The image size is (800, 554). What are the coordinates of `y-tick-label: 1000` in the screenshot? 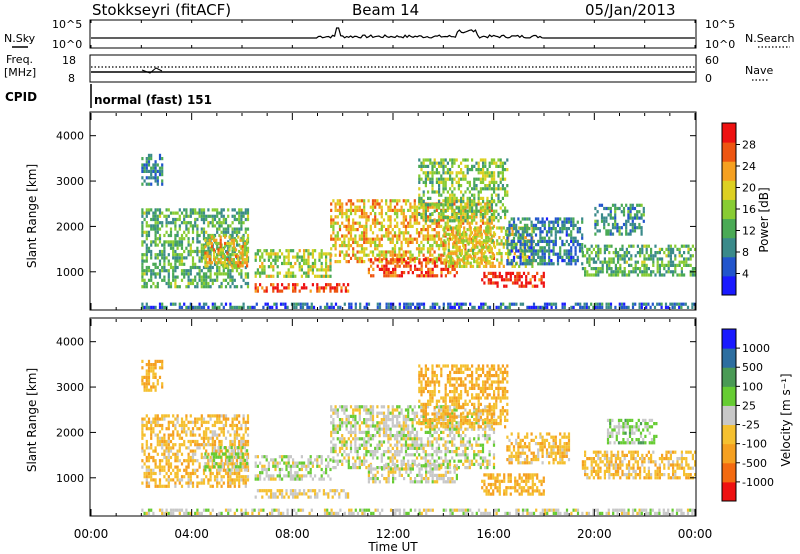 It's located at (70, 272).